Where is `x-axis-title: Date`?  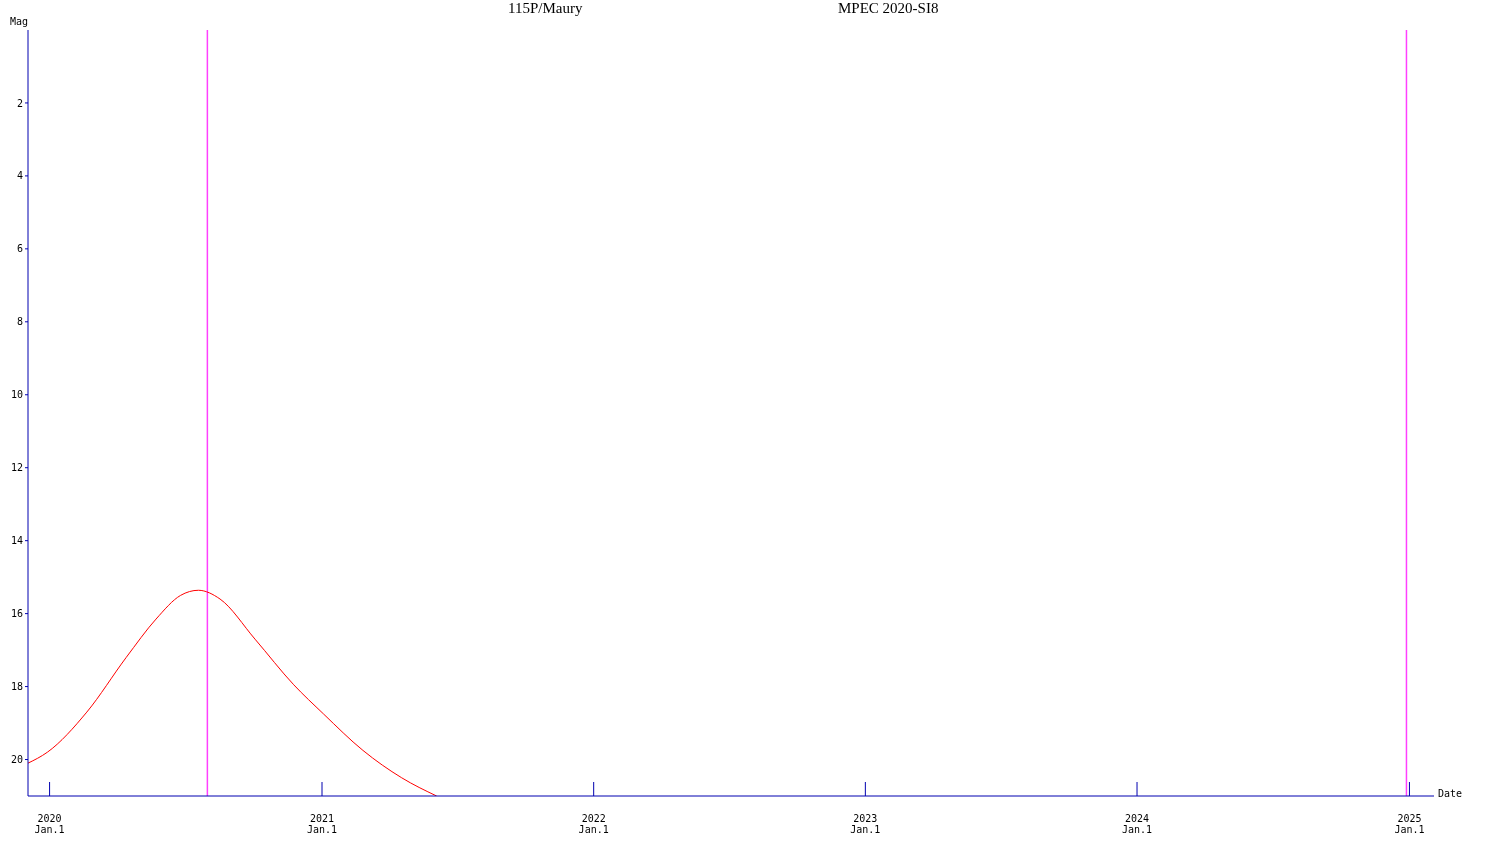 x-axis-title: Date is located at coordinates (1450, 793).